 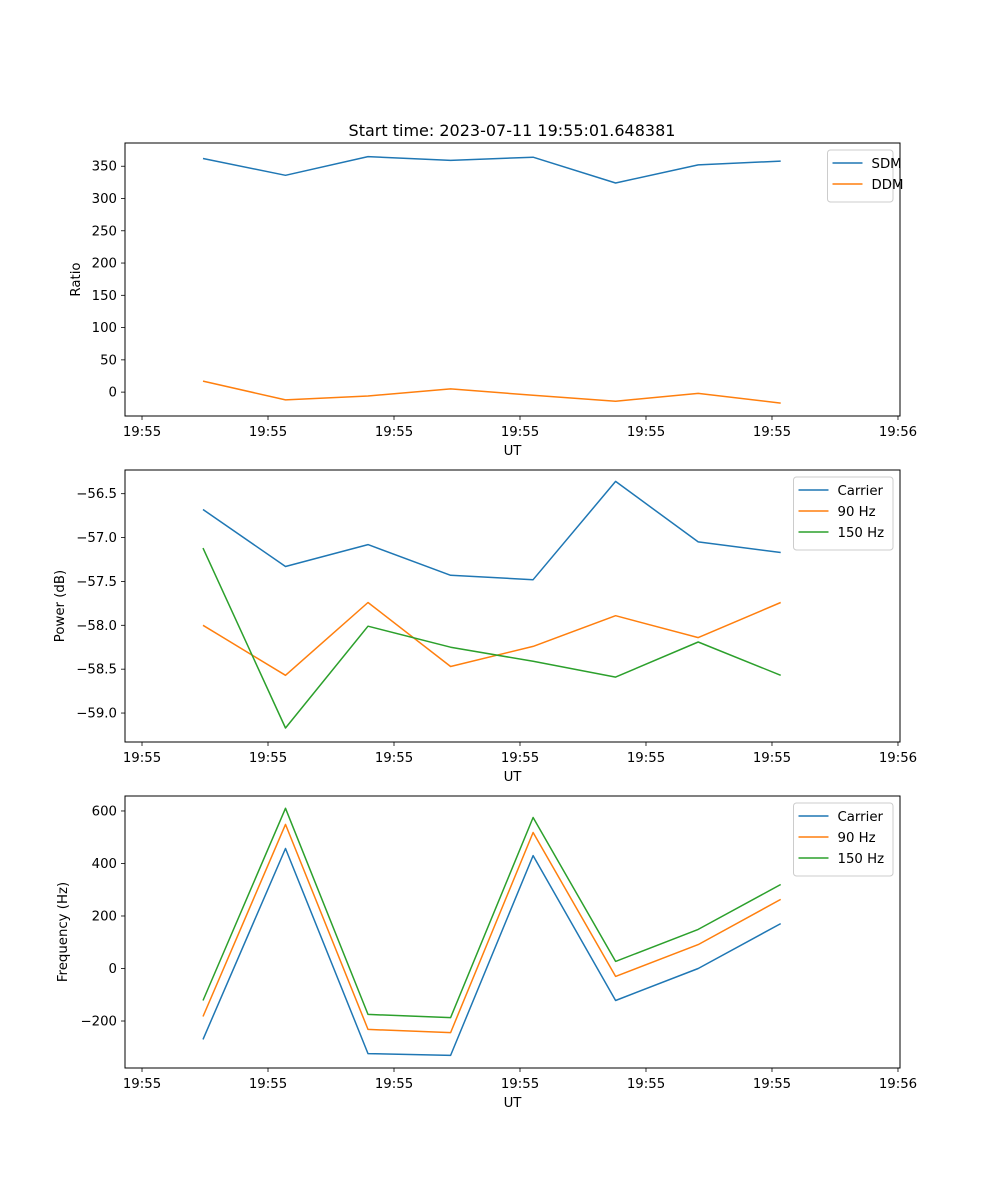 What do you see at coordinates (104, 328) in the screenshot?
I see `y-tick-label: 100` at bounding box center [104, 328].